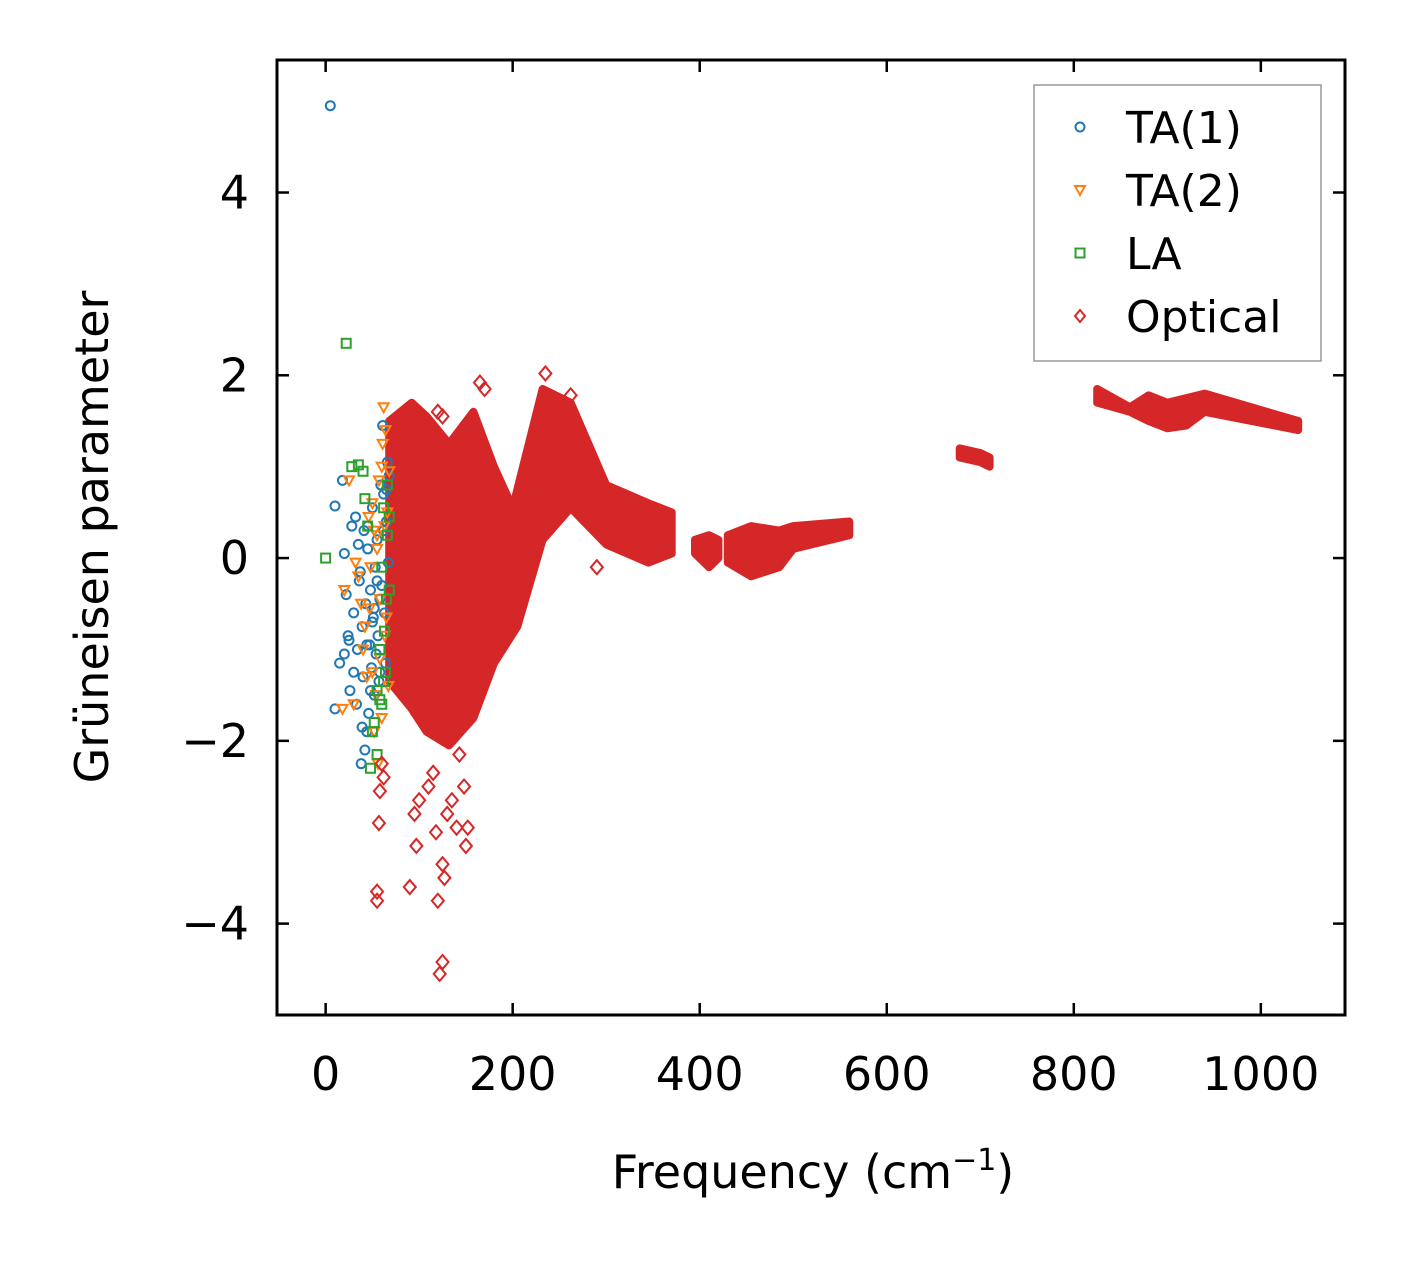 This screenshot has width=1406, height=1264. I want to click on x-tick-label: 200, so click(513, 1074).